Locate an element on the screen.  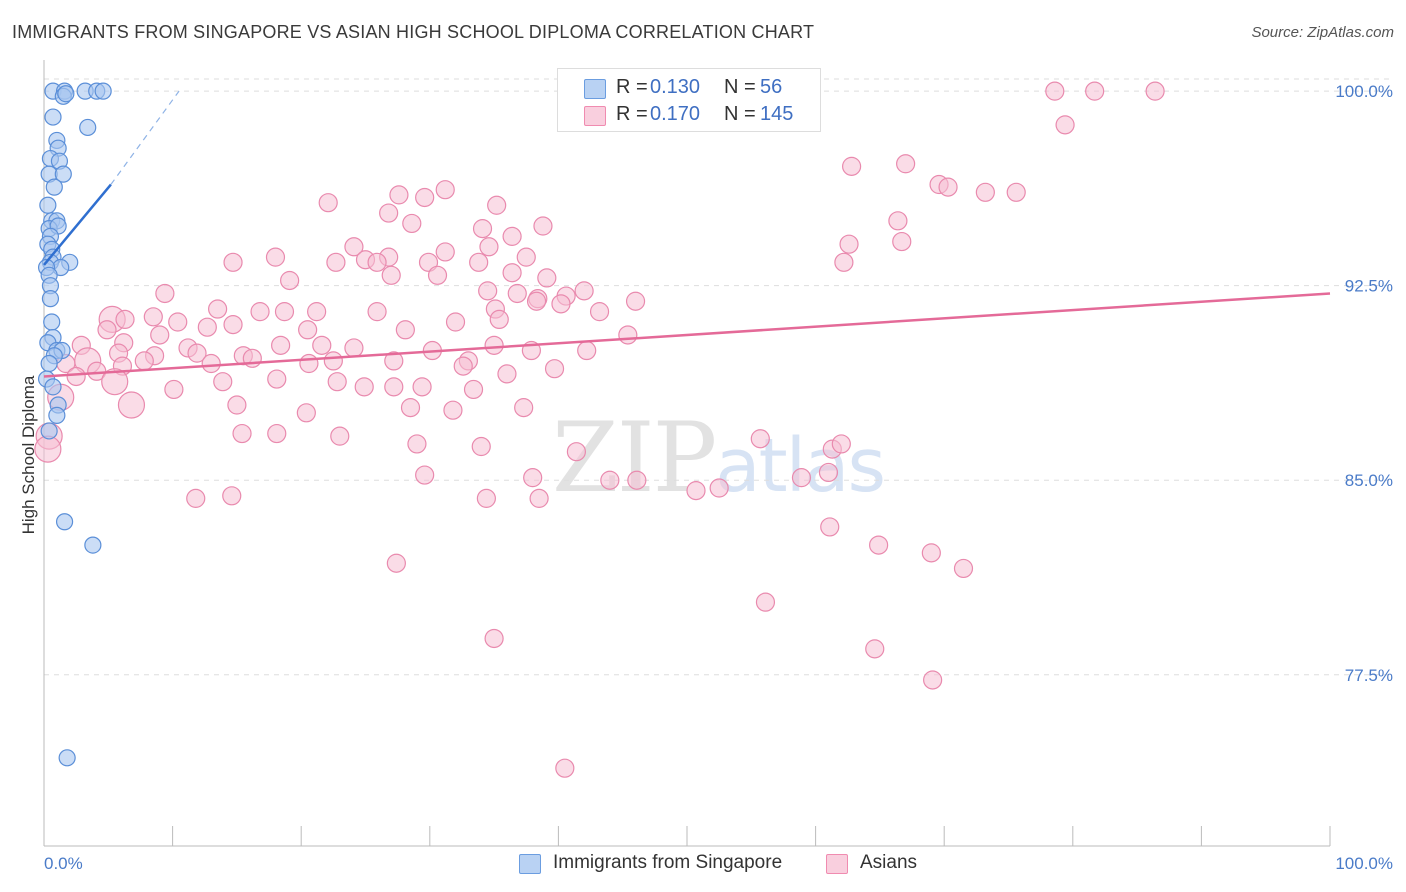
source-label: Source: ZipAtlas.com is located at coordinates (1322, 32).